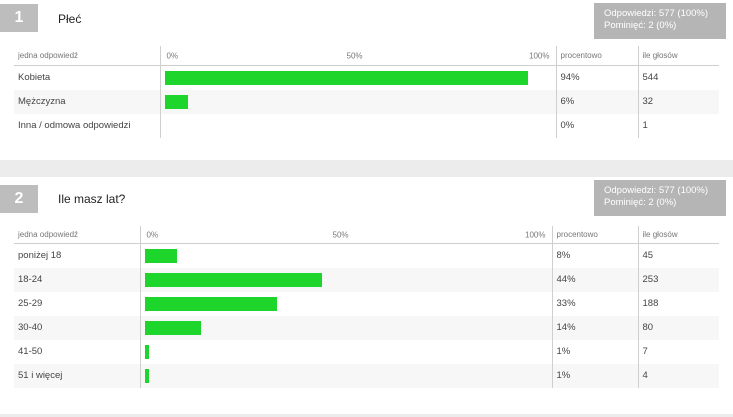 Image resolution: width=733 pixels, height=417 pixels. Describe the element at coordinates (678, 101) in the screenshot. I see `answer-votes: 32` at that location.